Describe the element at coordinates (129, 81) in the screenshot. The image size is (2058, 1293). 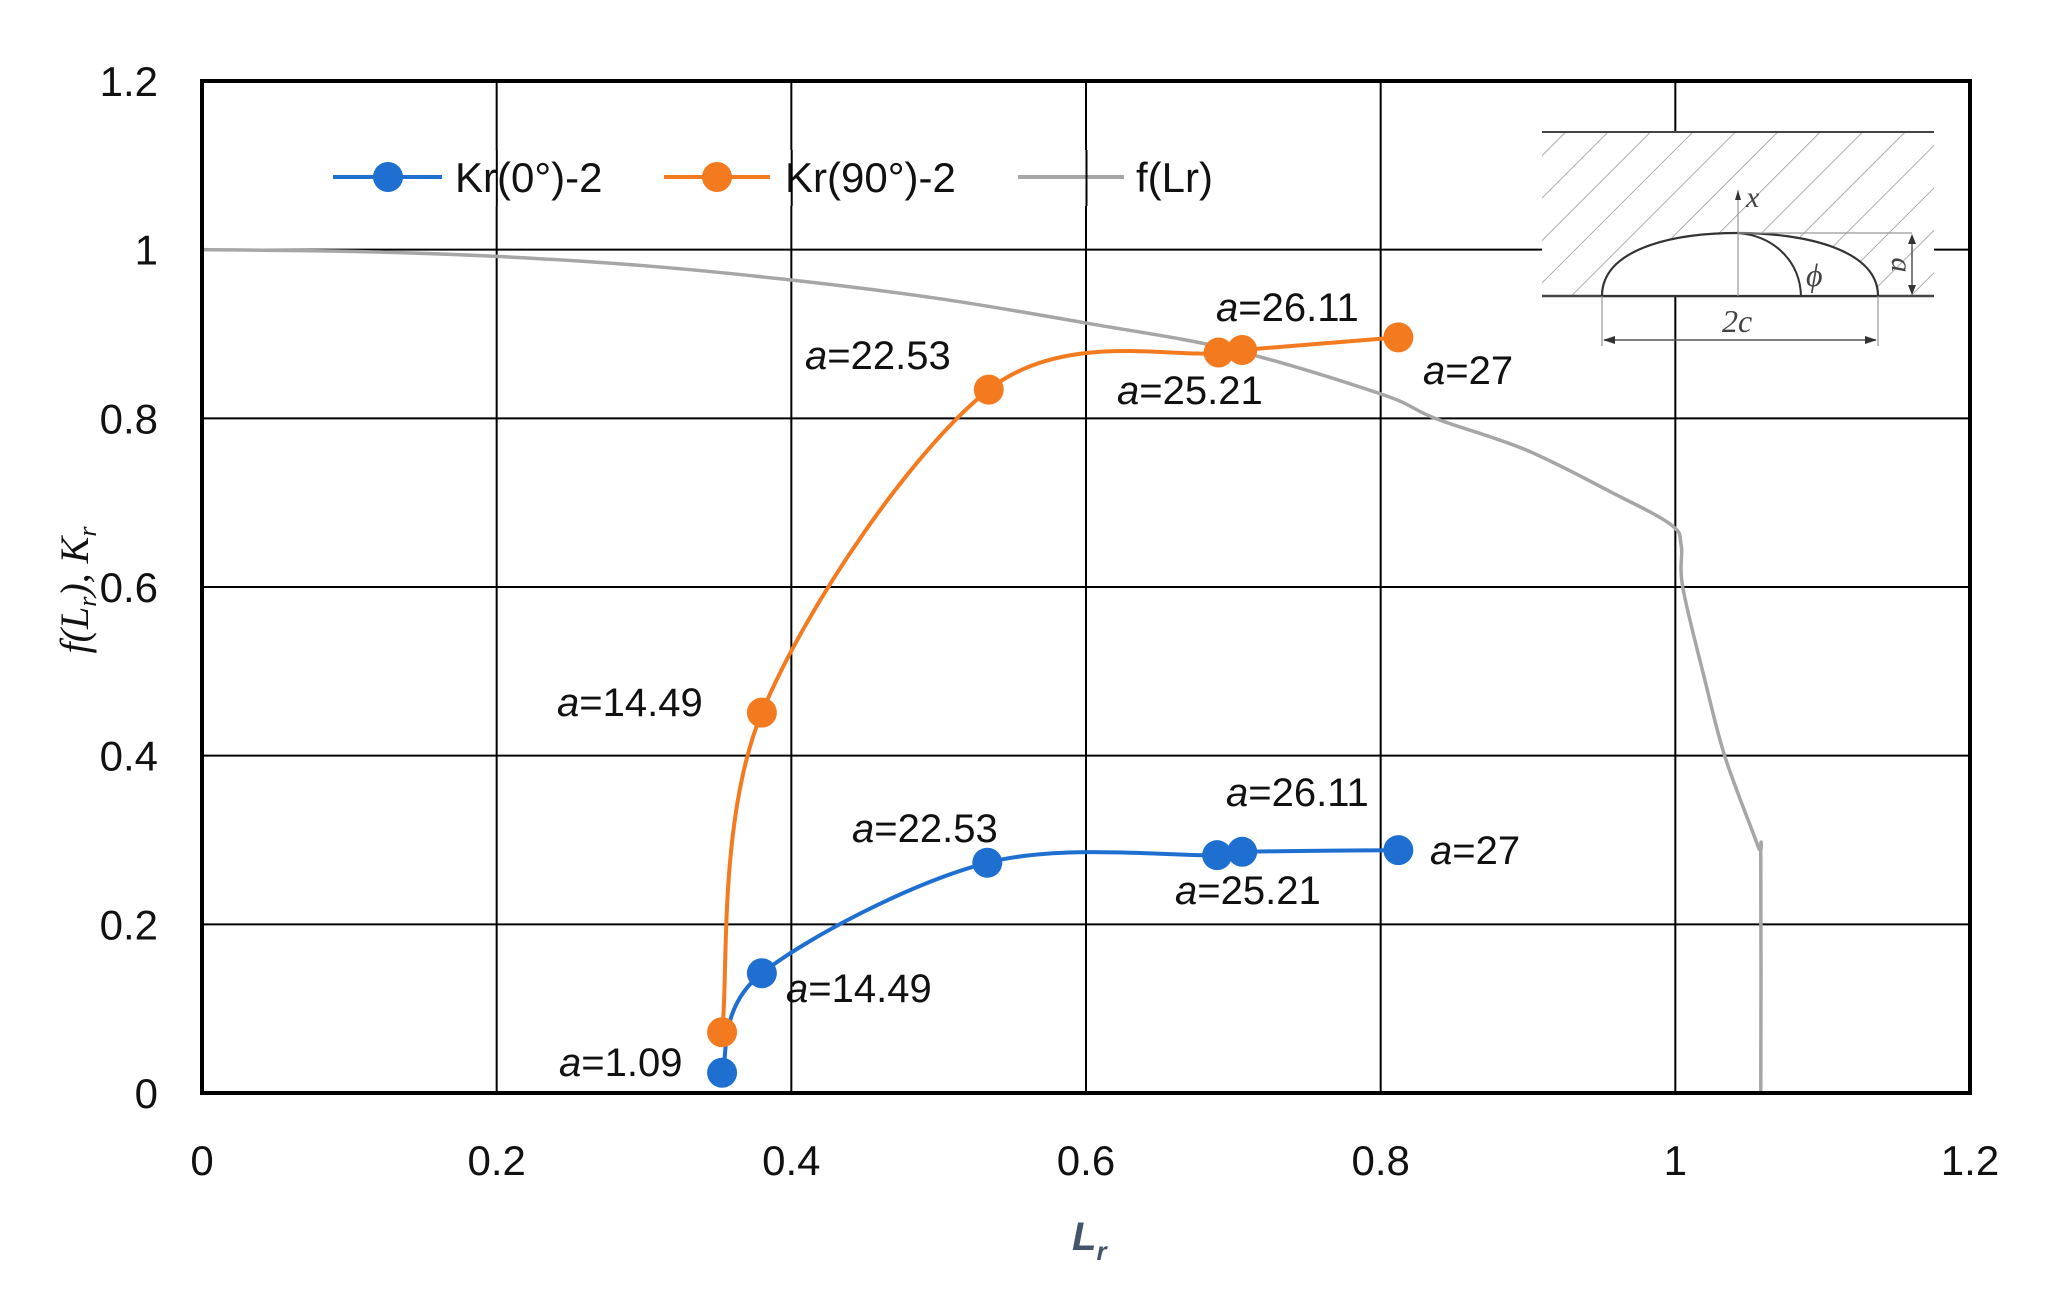
I see `y-tick-label: 1.2` at that location.